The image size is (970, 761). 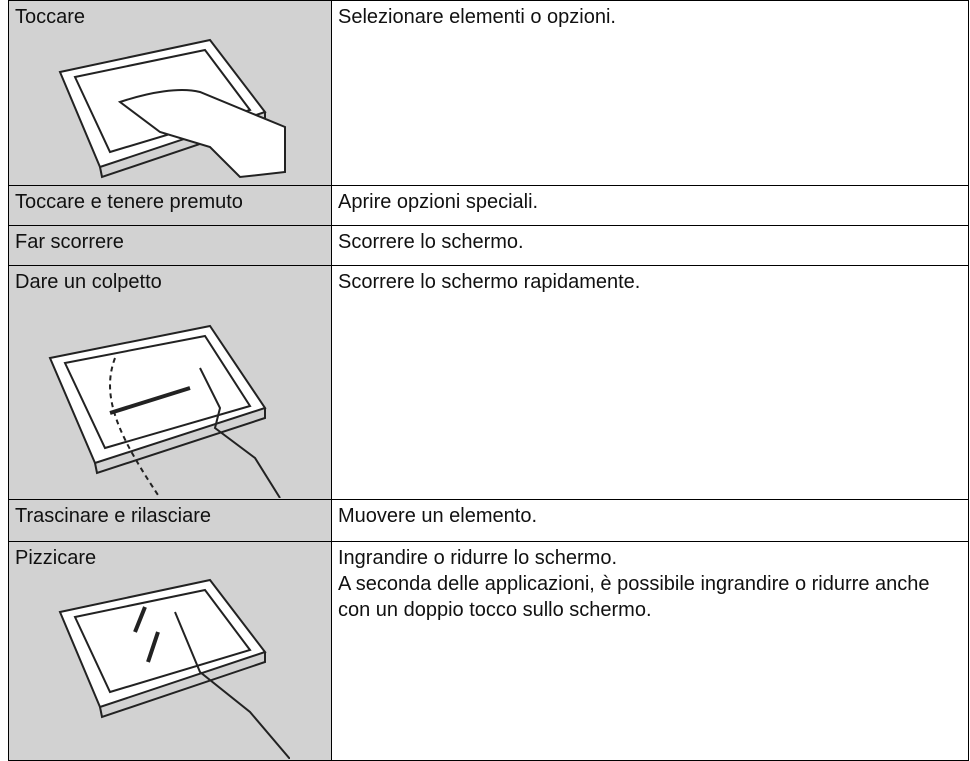 What do you see at coordinates (478, 558) in the screenshot?
I see `description-text: Ingrandire o ridurre lo schermo.` at bounding box center [478, 558].